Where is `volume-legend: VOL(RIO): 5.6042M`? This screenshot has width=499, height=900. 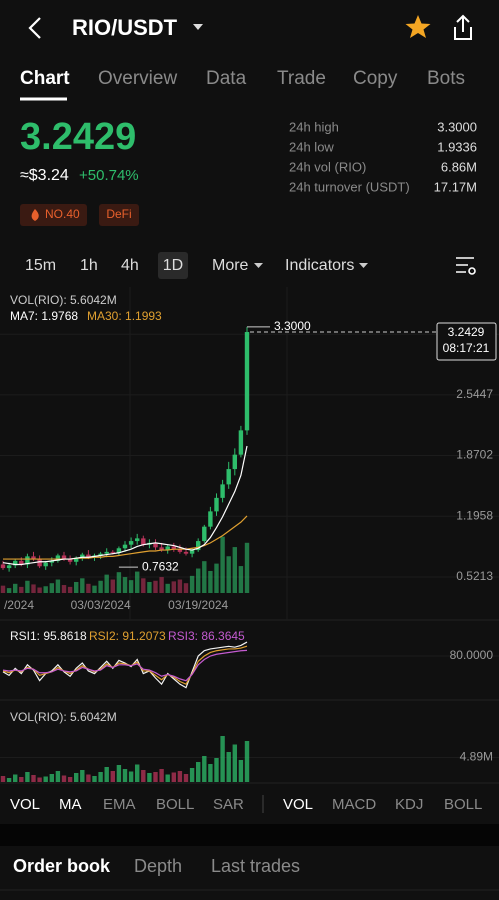
volume-legend: VOL(RIO): 5.6042M is located at coordinates (63, 717).